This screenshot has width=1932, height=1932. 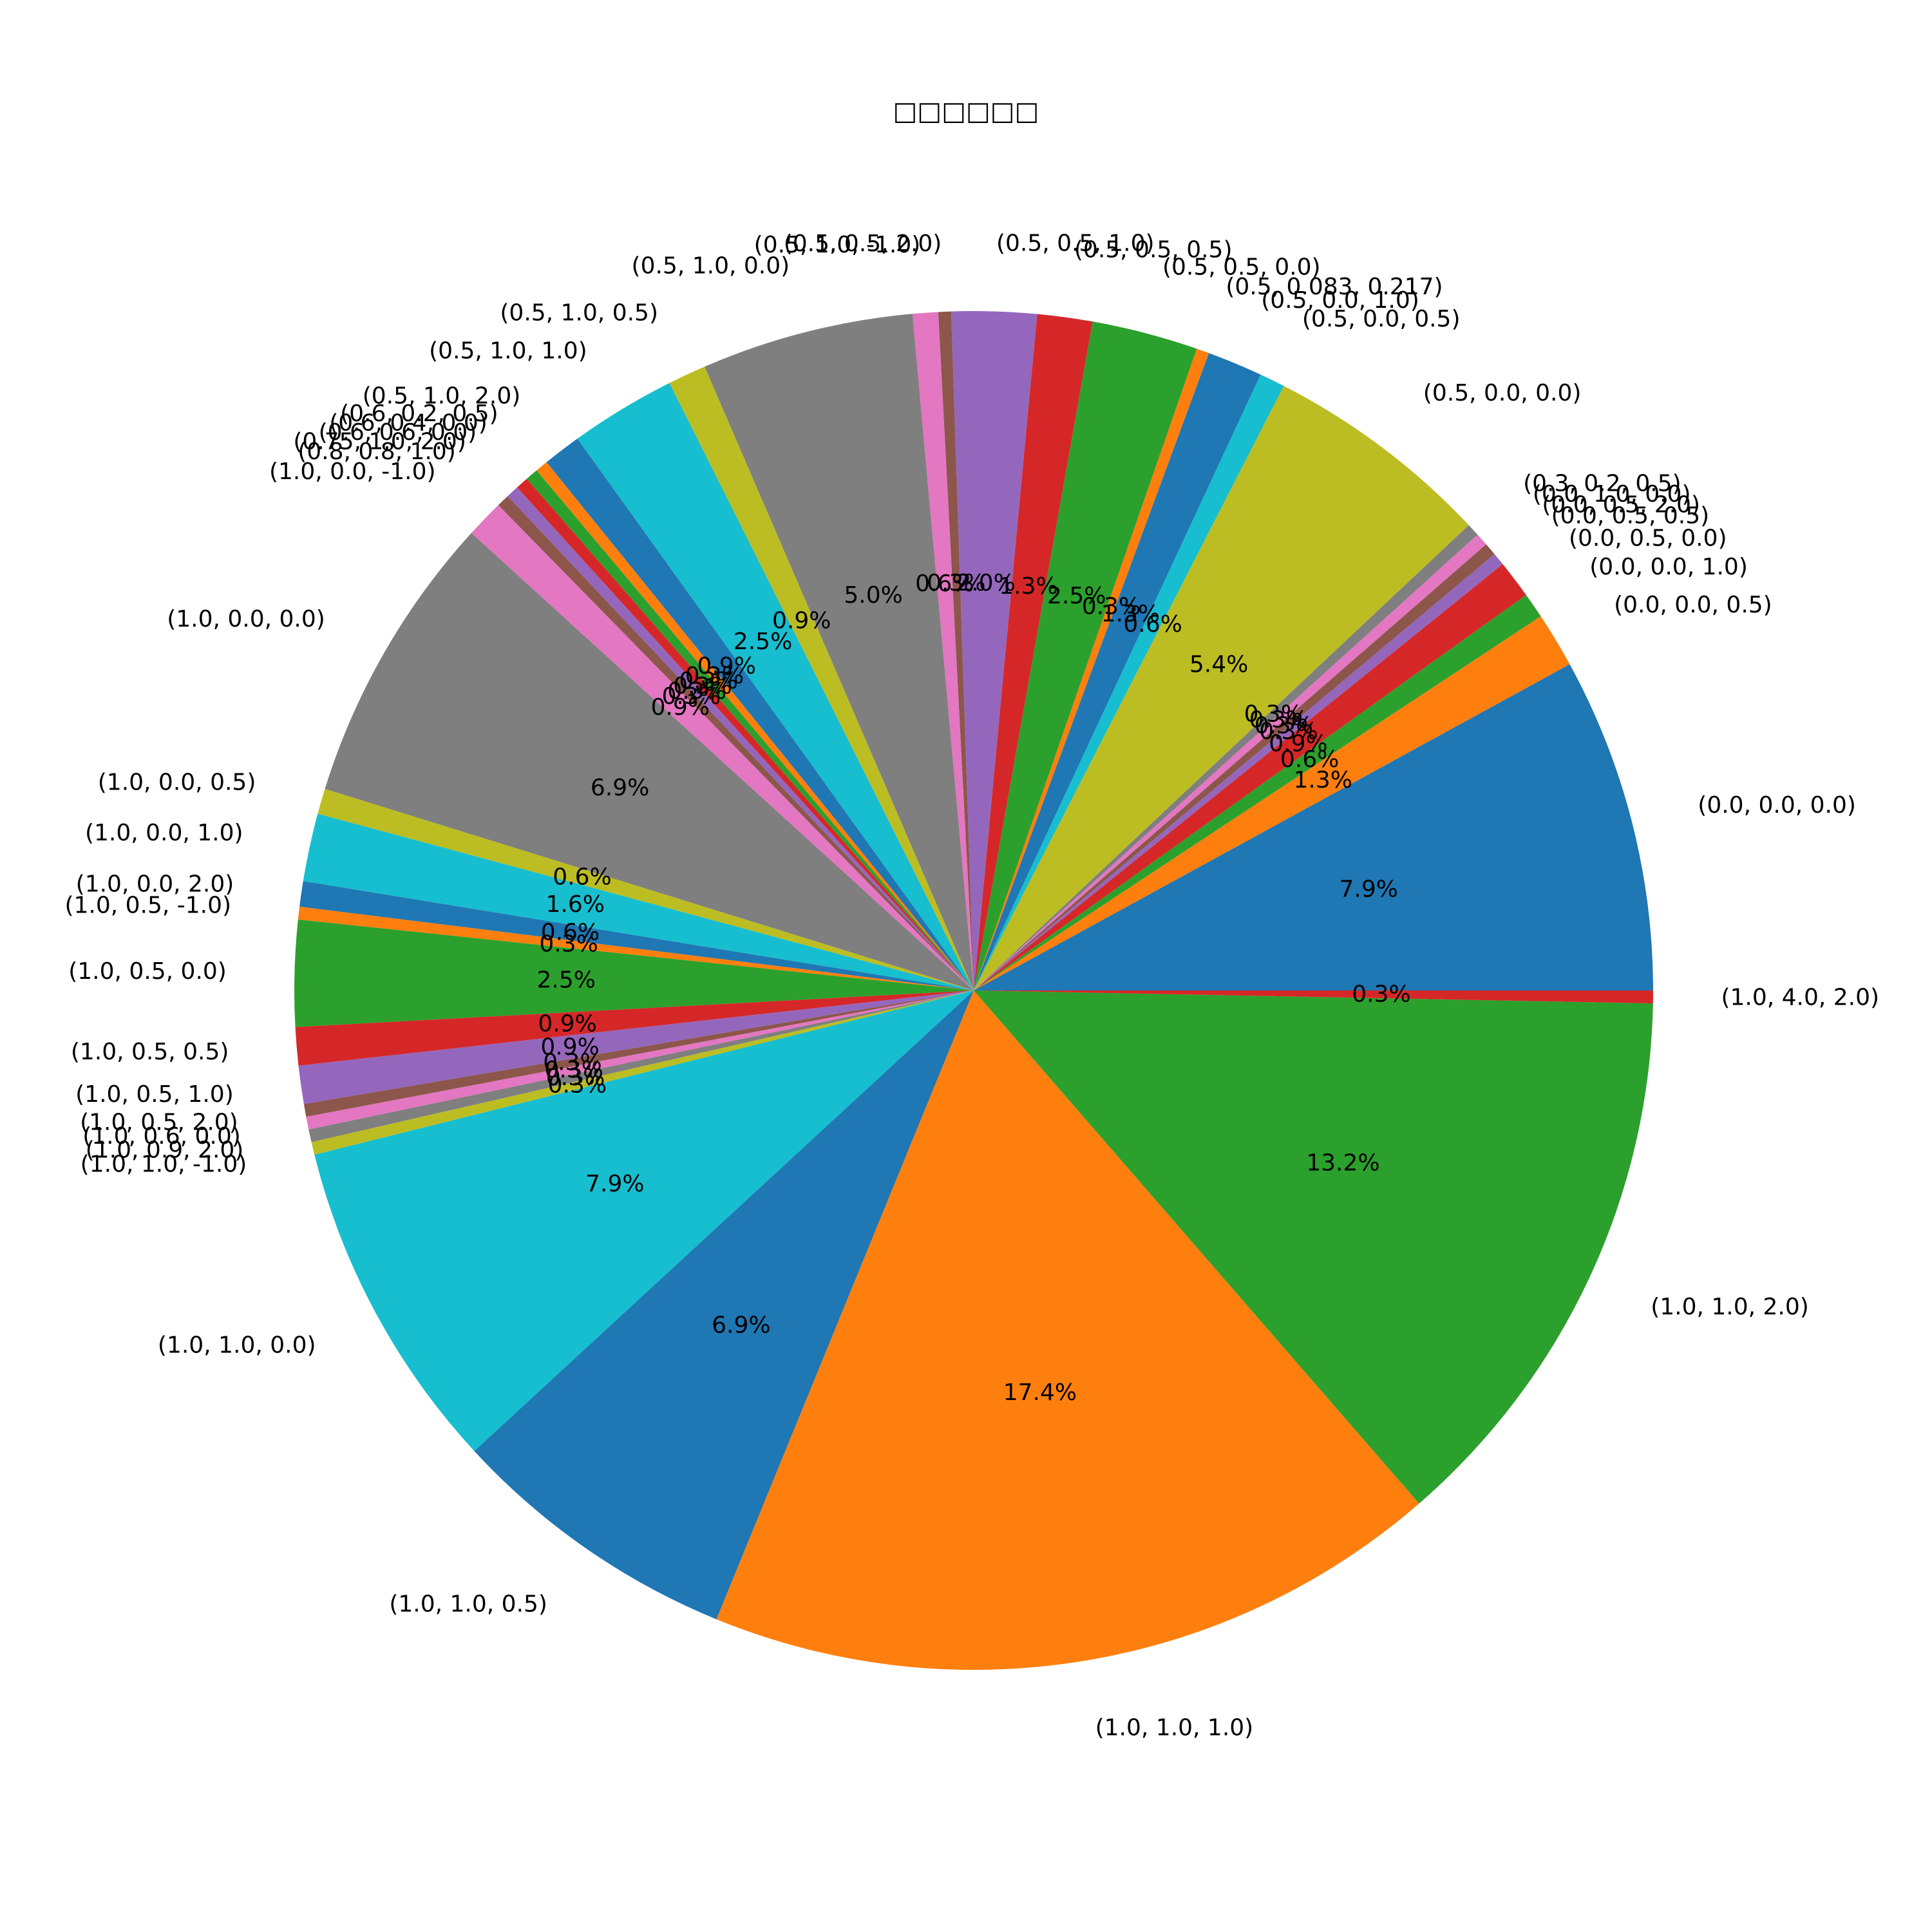 I want to click on slice-percentage-label: 5.0%, so click(x=873, y=595).